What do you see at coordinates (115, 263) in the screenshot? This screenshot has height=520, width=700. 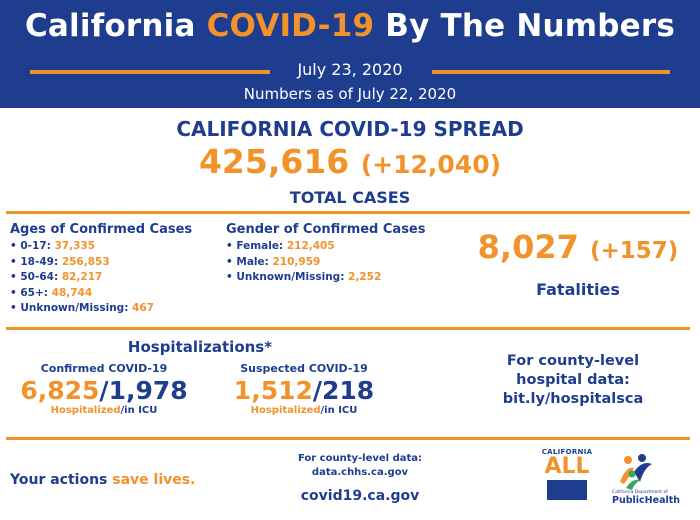 I see `list-item: • 18-49: 256,853` at bounding box center [115, 263].